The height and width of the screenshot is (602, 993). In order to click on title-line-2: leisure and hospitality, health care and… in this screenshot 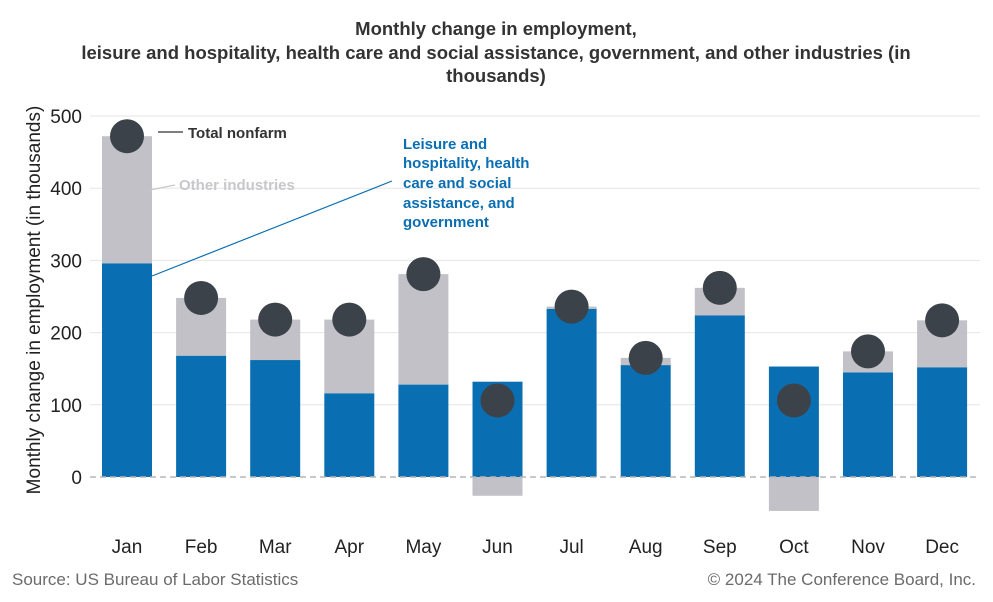, I will do `click(495, 52)`.